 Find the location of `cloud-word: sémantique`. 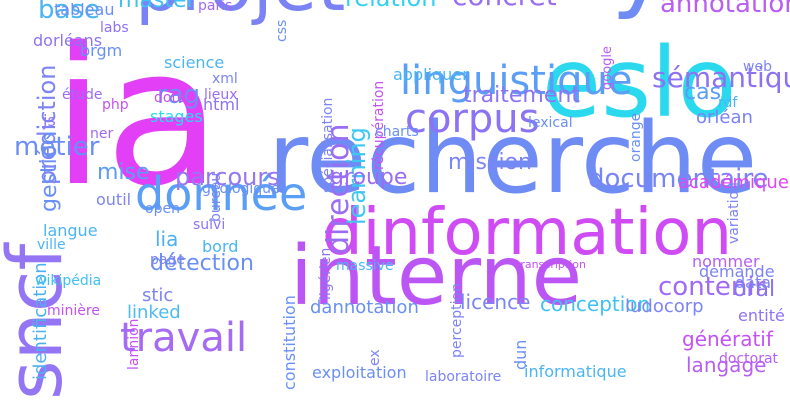

cloud-word: sémantique is located at coordinates (721, 77).